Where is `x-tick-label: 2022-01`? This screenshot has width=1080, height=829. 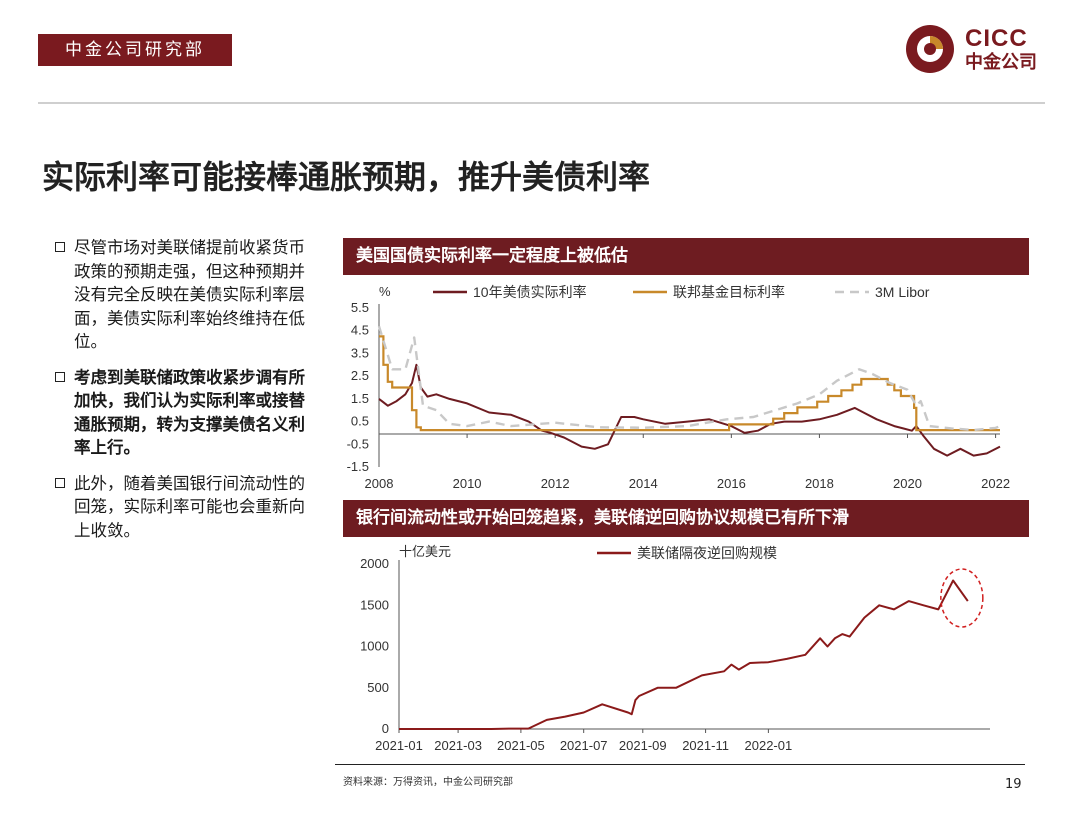 x-tick-label: 2022-01 is located at coordinates (769, 745).